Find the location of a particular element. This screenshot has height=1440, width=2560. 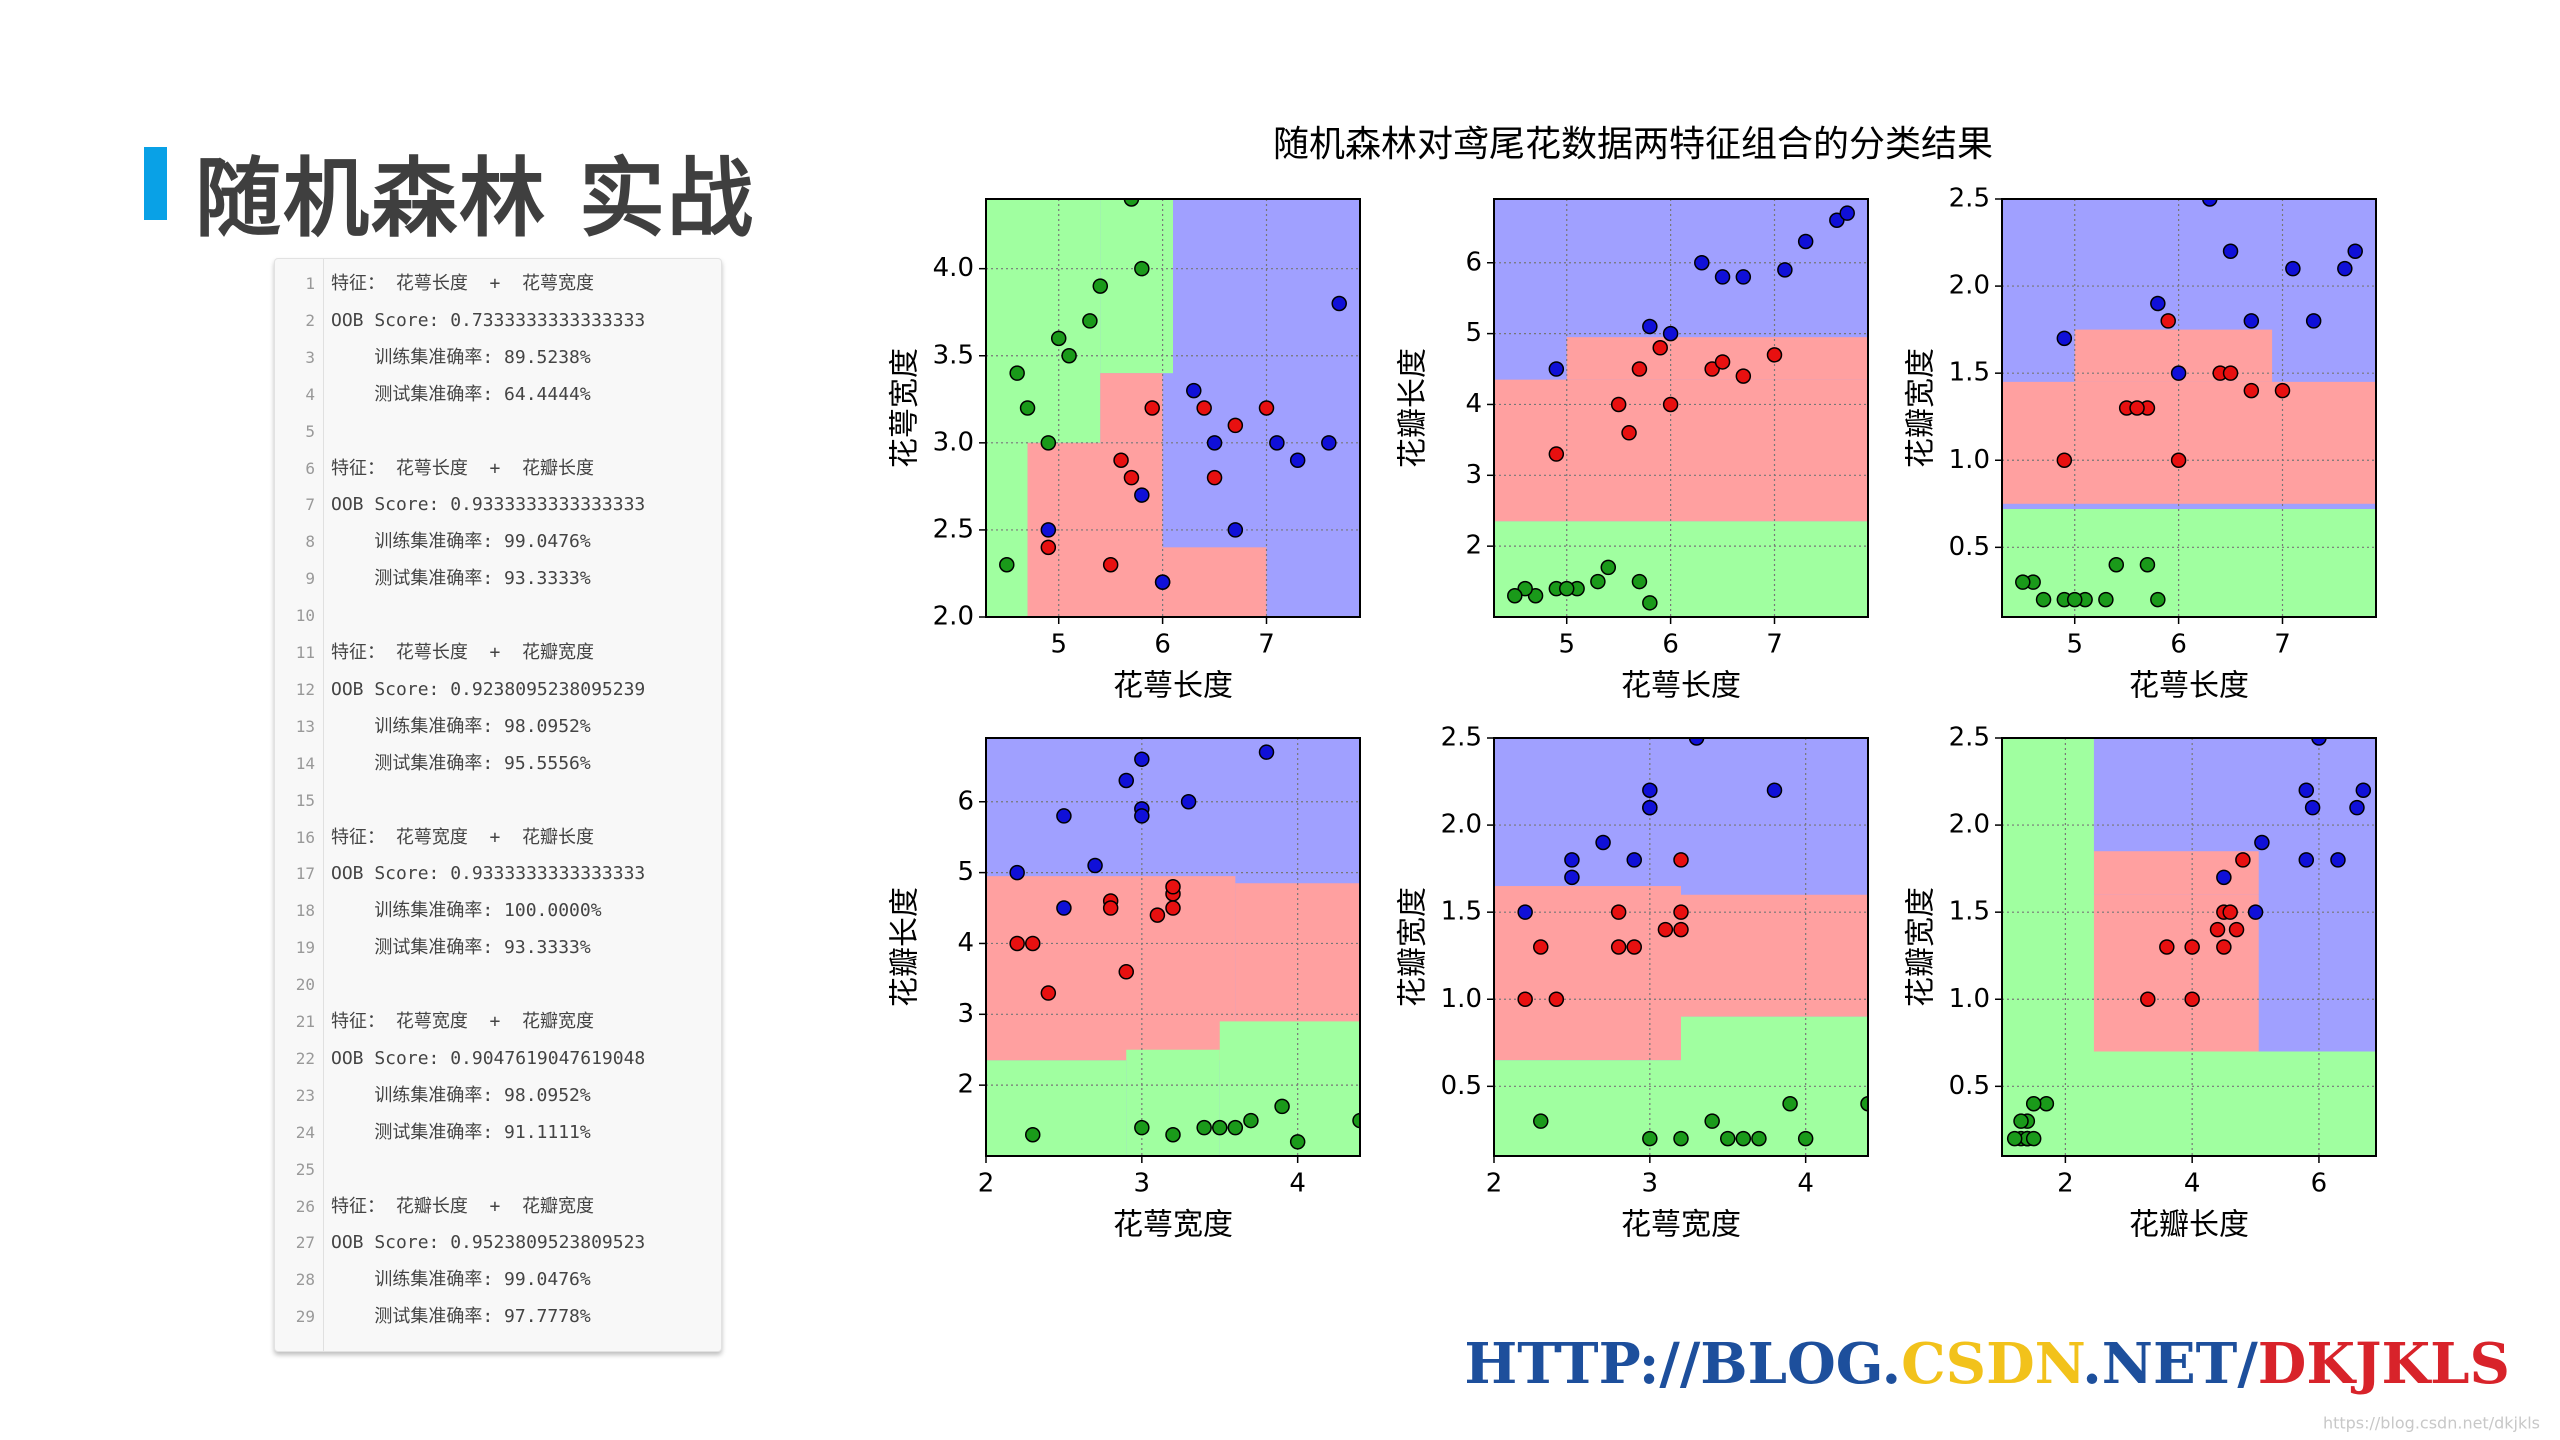

x-tick-label: 6 is located at coordinates (2319, 1184).